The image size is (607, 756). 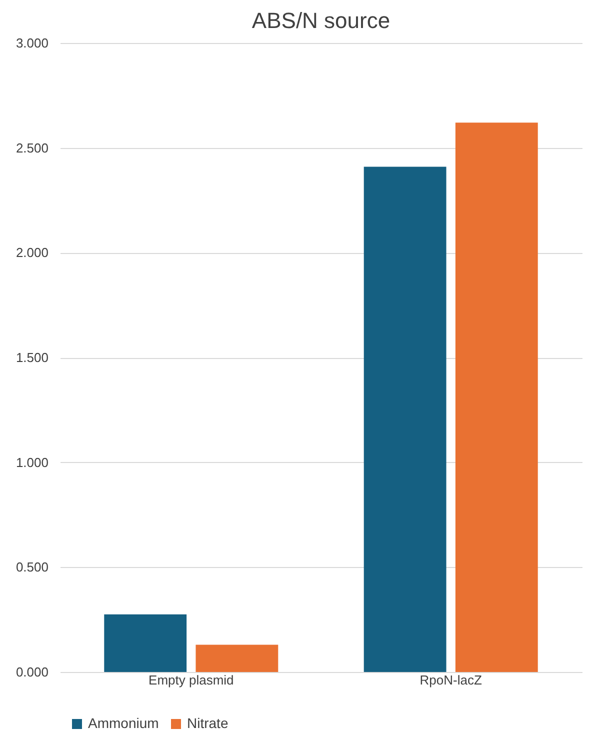 I want to click on y-tick-label: 1.000, so click(x=32, y=462).